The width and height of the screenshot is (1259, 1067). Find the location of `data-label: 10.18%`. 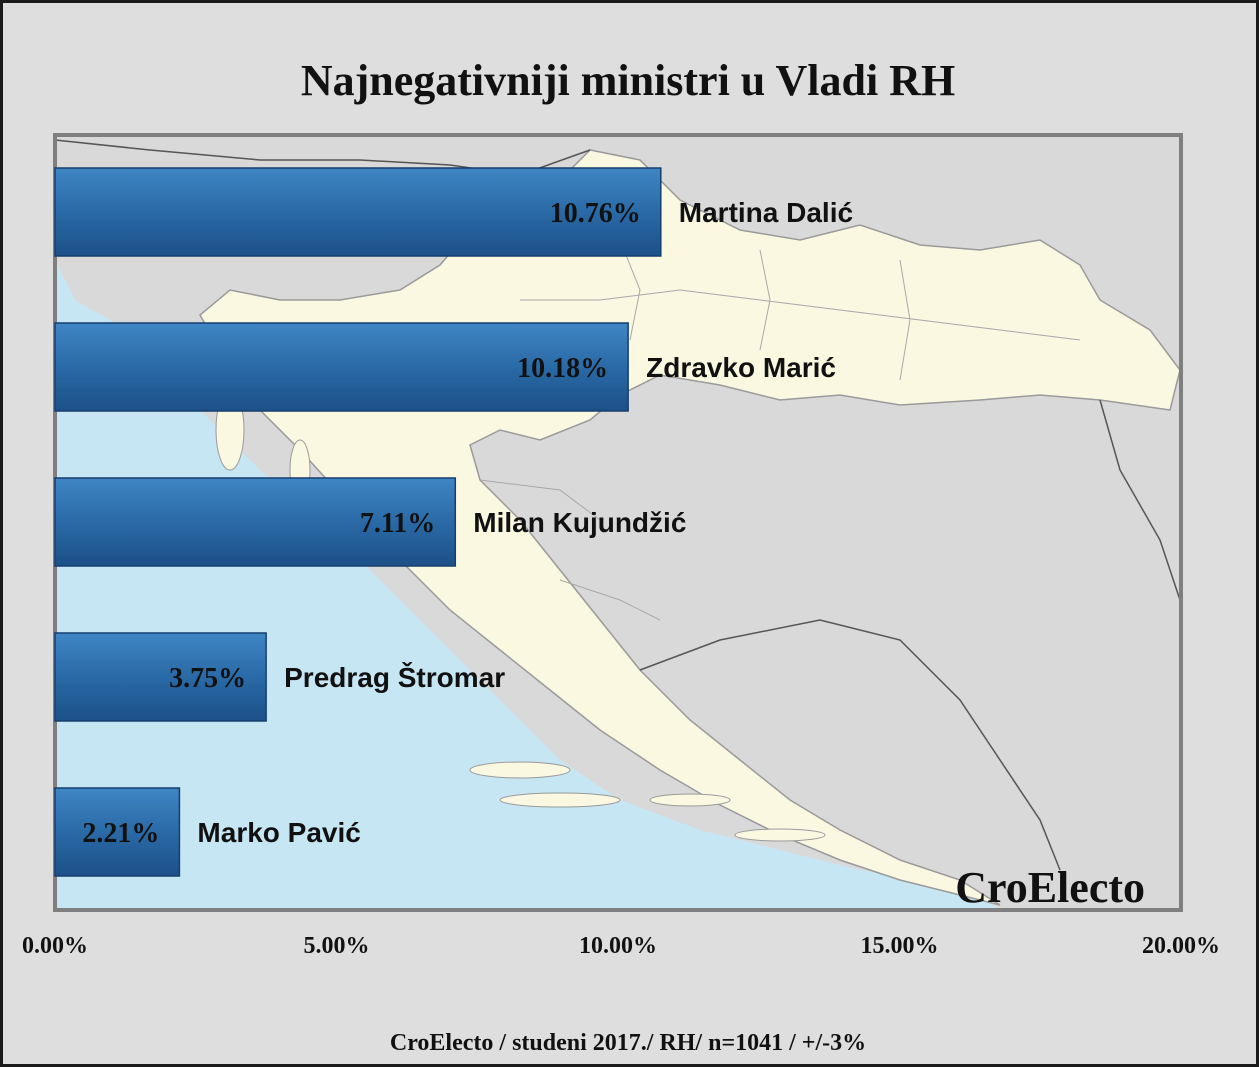

data-label: 10.18% is located at coordinates (562, 368).